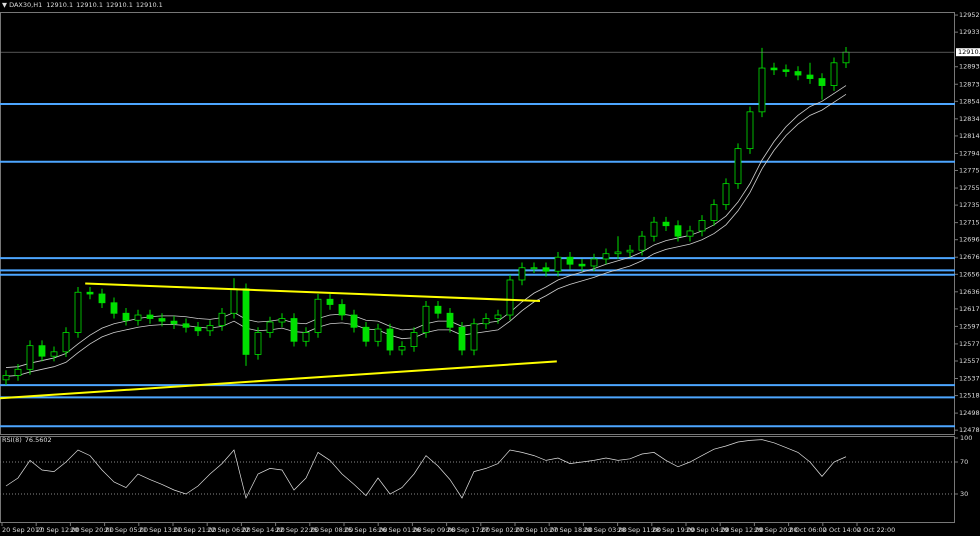  Describe the element at coordinates (969, 326) in the screenshot. I see `y-tick-label: 12597.0` at that location.